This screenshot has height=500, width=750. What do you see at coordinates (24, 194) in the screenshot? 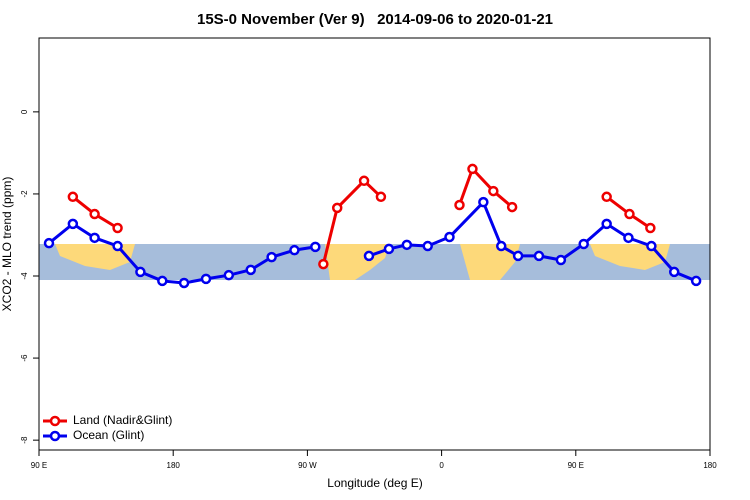
I see `y-tick-label: -2` at bounding box center [24, 194].